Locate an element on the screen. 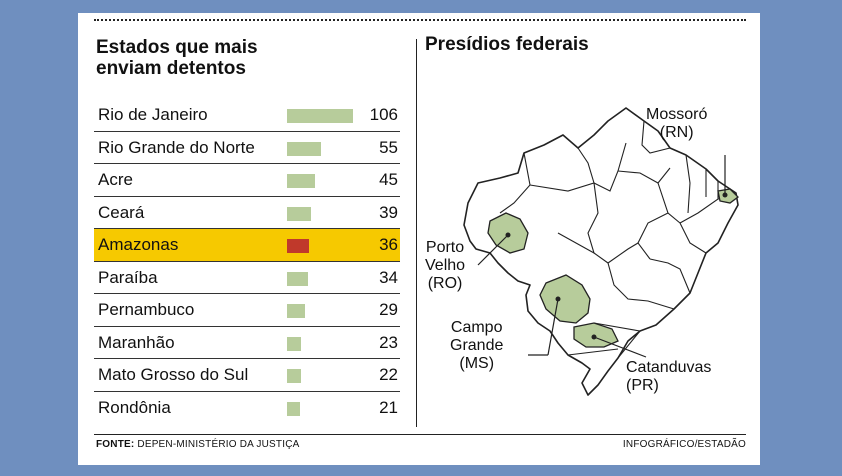 The width and height of the screenshot is (842, 476). category-label: Ceará is located at coordinates (121, 212).